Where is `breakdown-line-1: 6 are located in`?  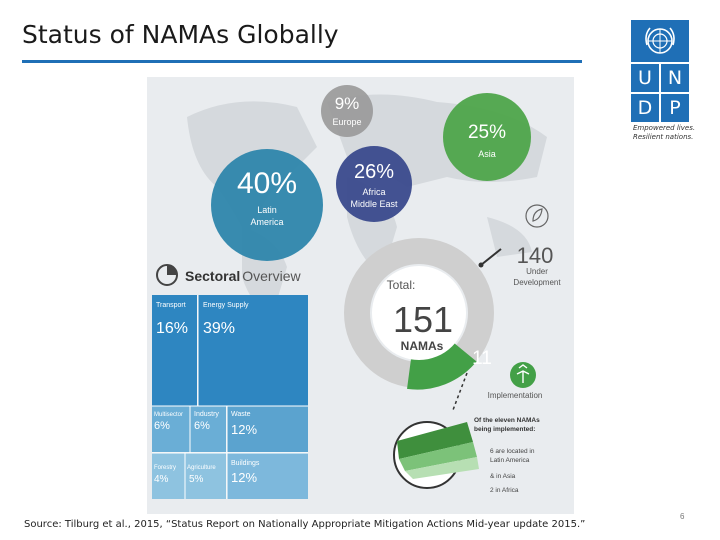
breakdown-line-1: 6 are located in is located at coordinates (512, 451).